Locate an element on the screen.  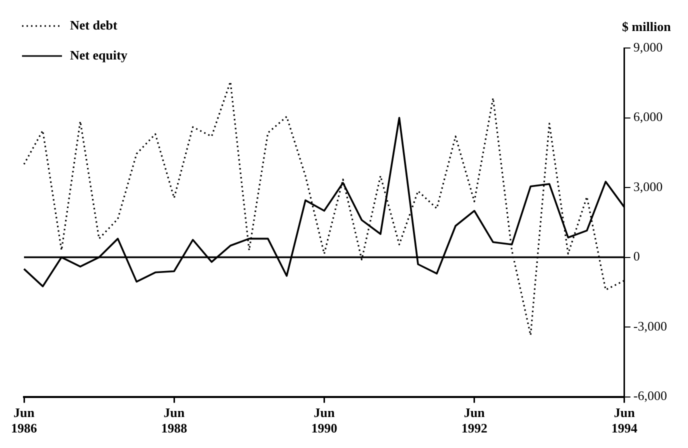
y-tick-label: 6,000 is located at coordinates (648, 116).